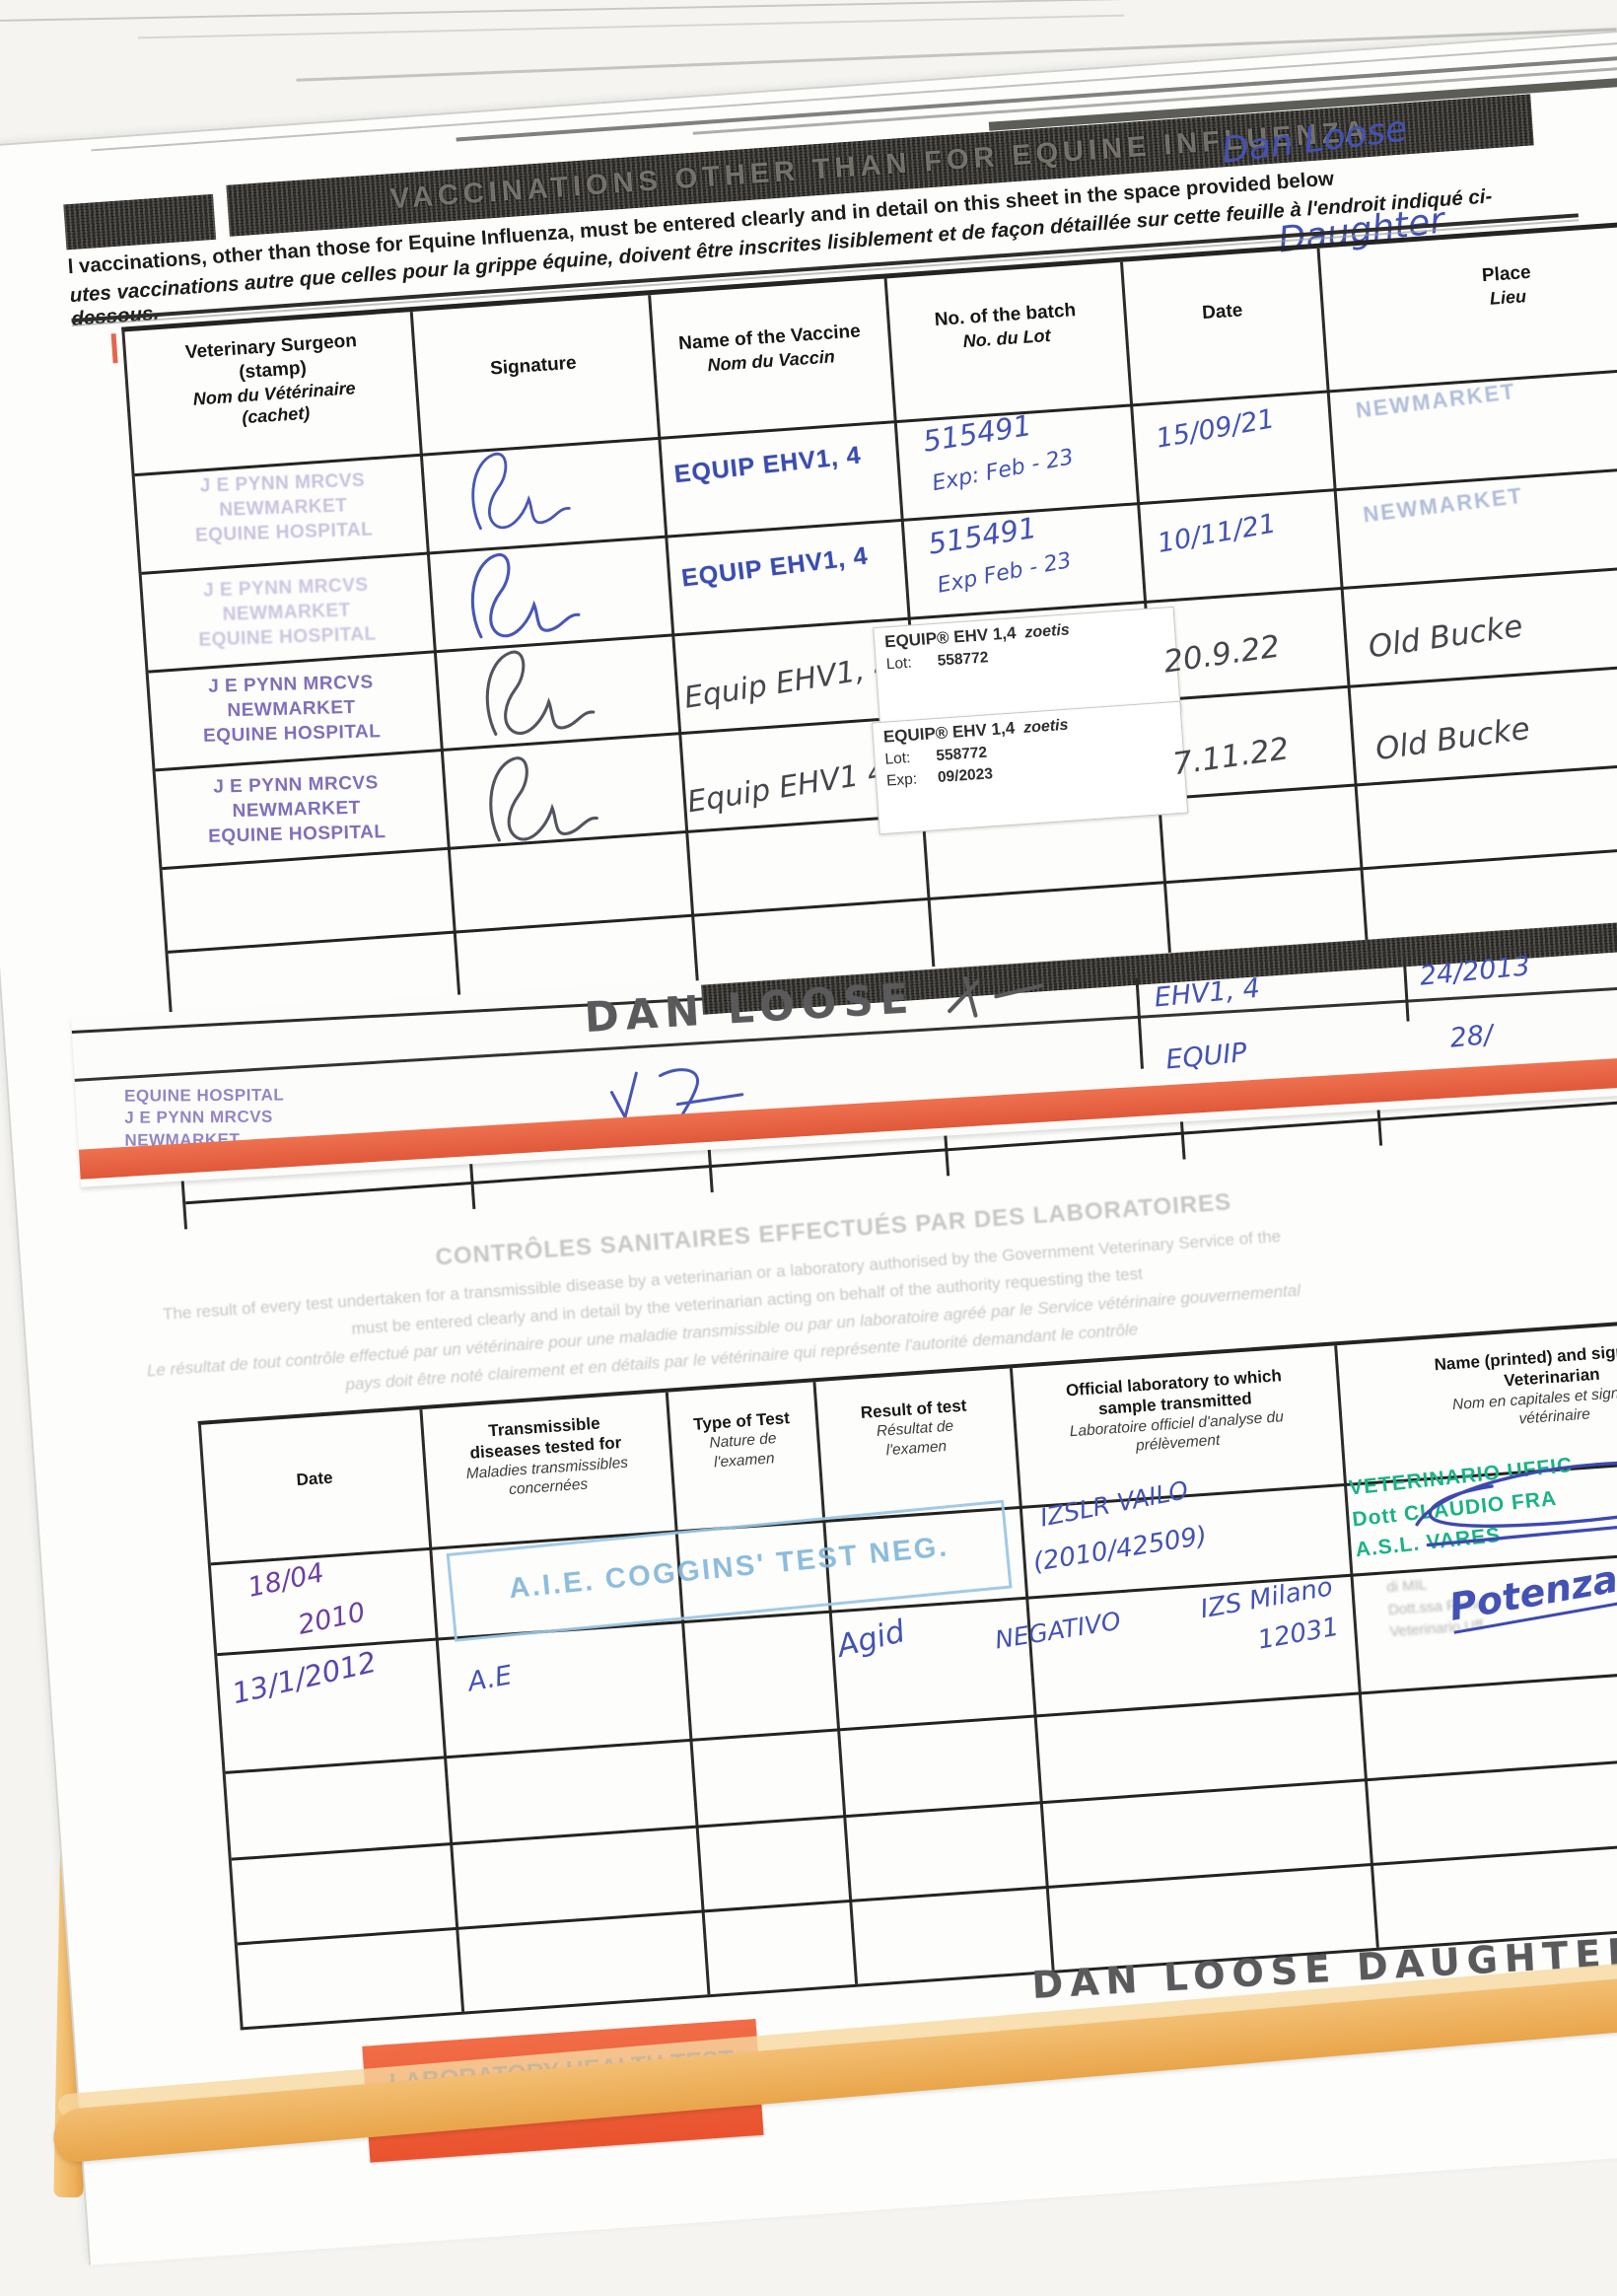 Image resolution: width=1617 pixels, height=2296 pixels. I want to click on strip-vaccine-entry: EQUIP, so click(1206, 1057).